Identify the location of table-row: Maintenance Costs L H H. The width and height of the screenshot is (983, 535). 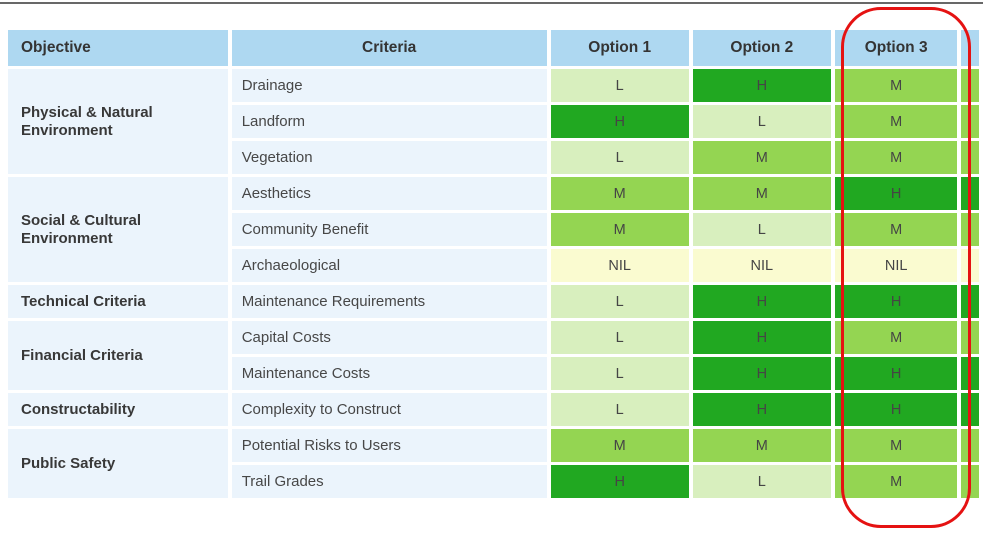
(493, 373).